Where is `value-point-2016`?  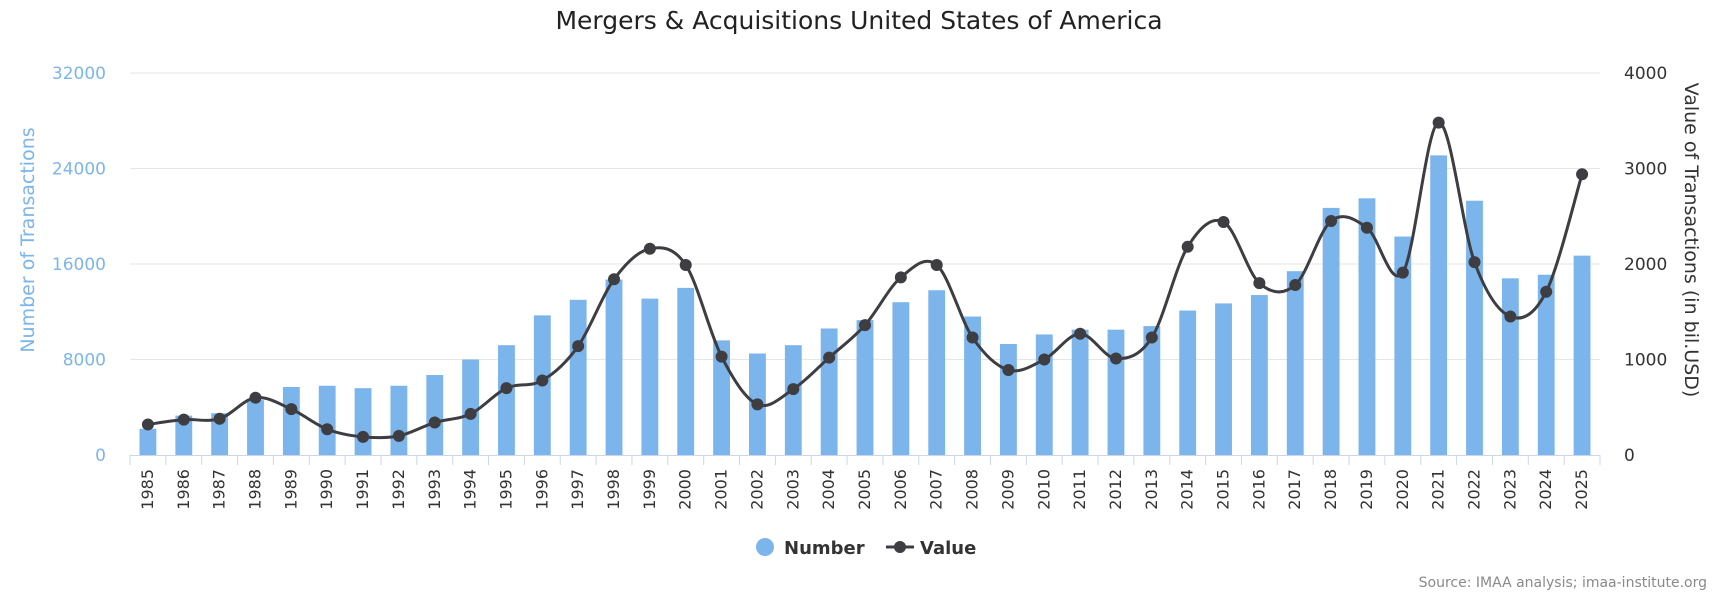
value-point-2016 is located at coordinates (1259, 283).